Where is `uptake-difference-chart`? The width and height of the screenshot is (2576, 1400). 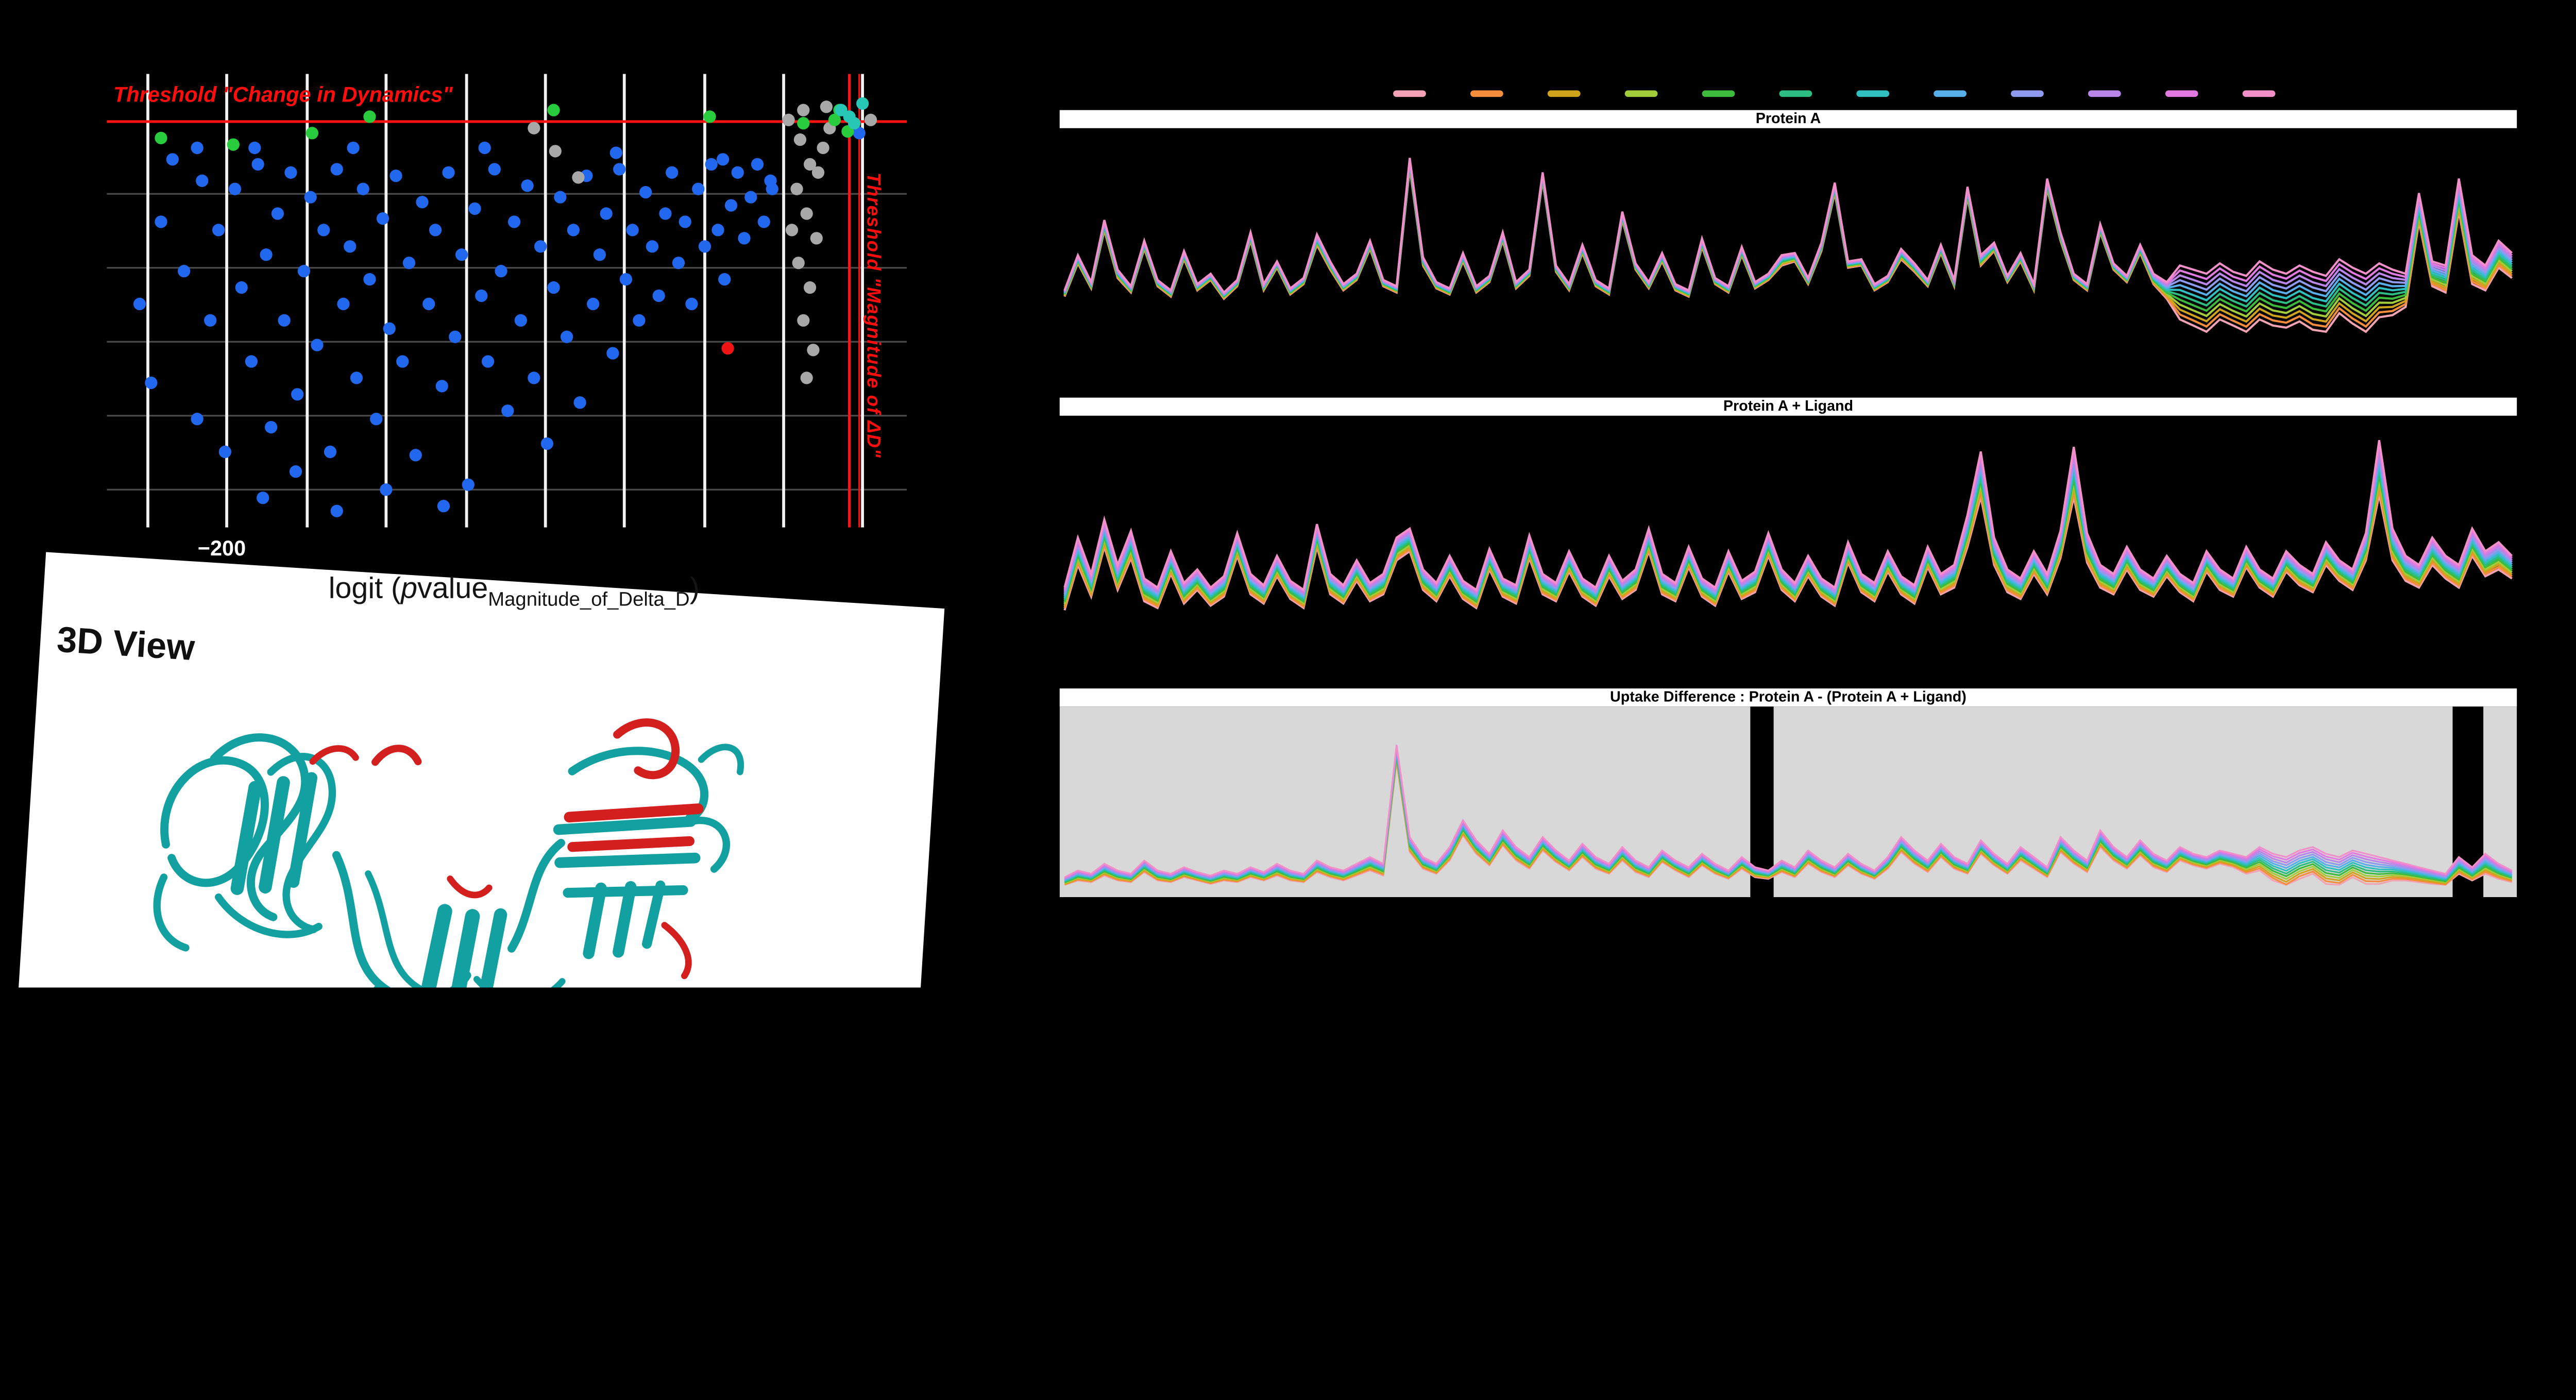 uptake-difference-chart is located at coordinates (1788, 802).